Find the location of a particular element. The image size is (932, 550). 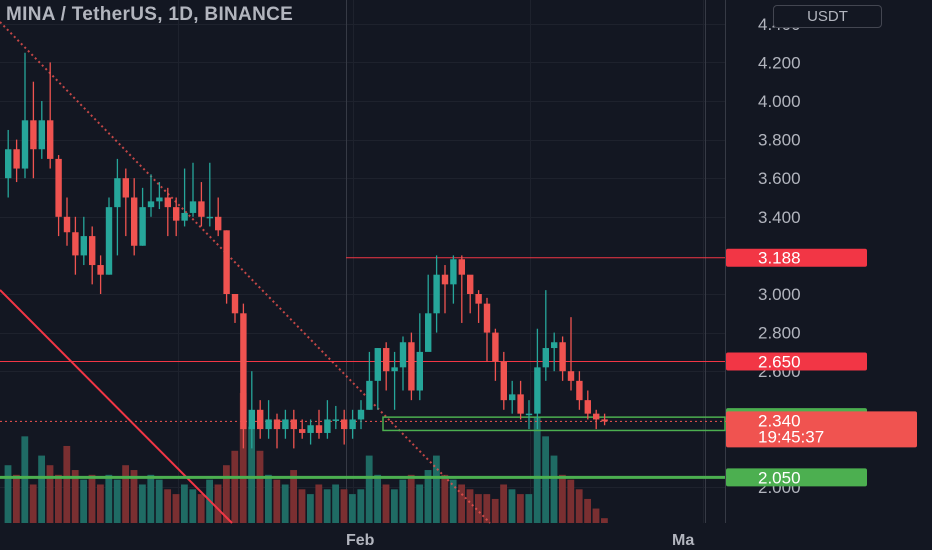

price-badge-bg is located at coordinates (796, 257).